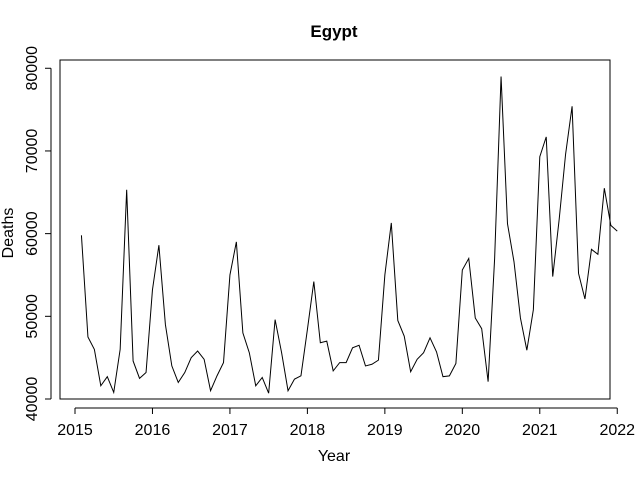  I want to click on chart-title: Egypt, so click(334, 31).